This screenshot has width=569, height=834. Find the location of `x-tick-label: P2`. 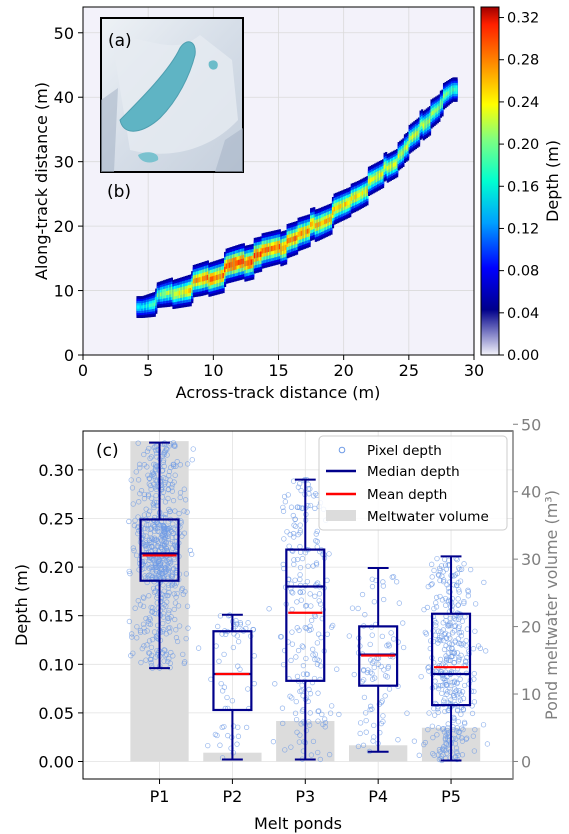

x-tick-label: P2 is located at coordinates (232, 796).